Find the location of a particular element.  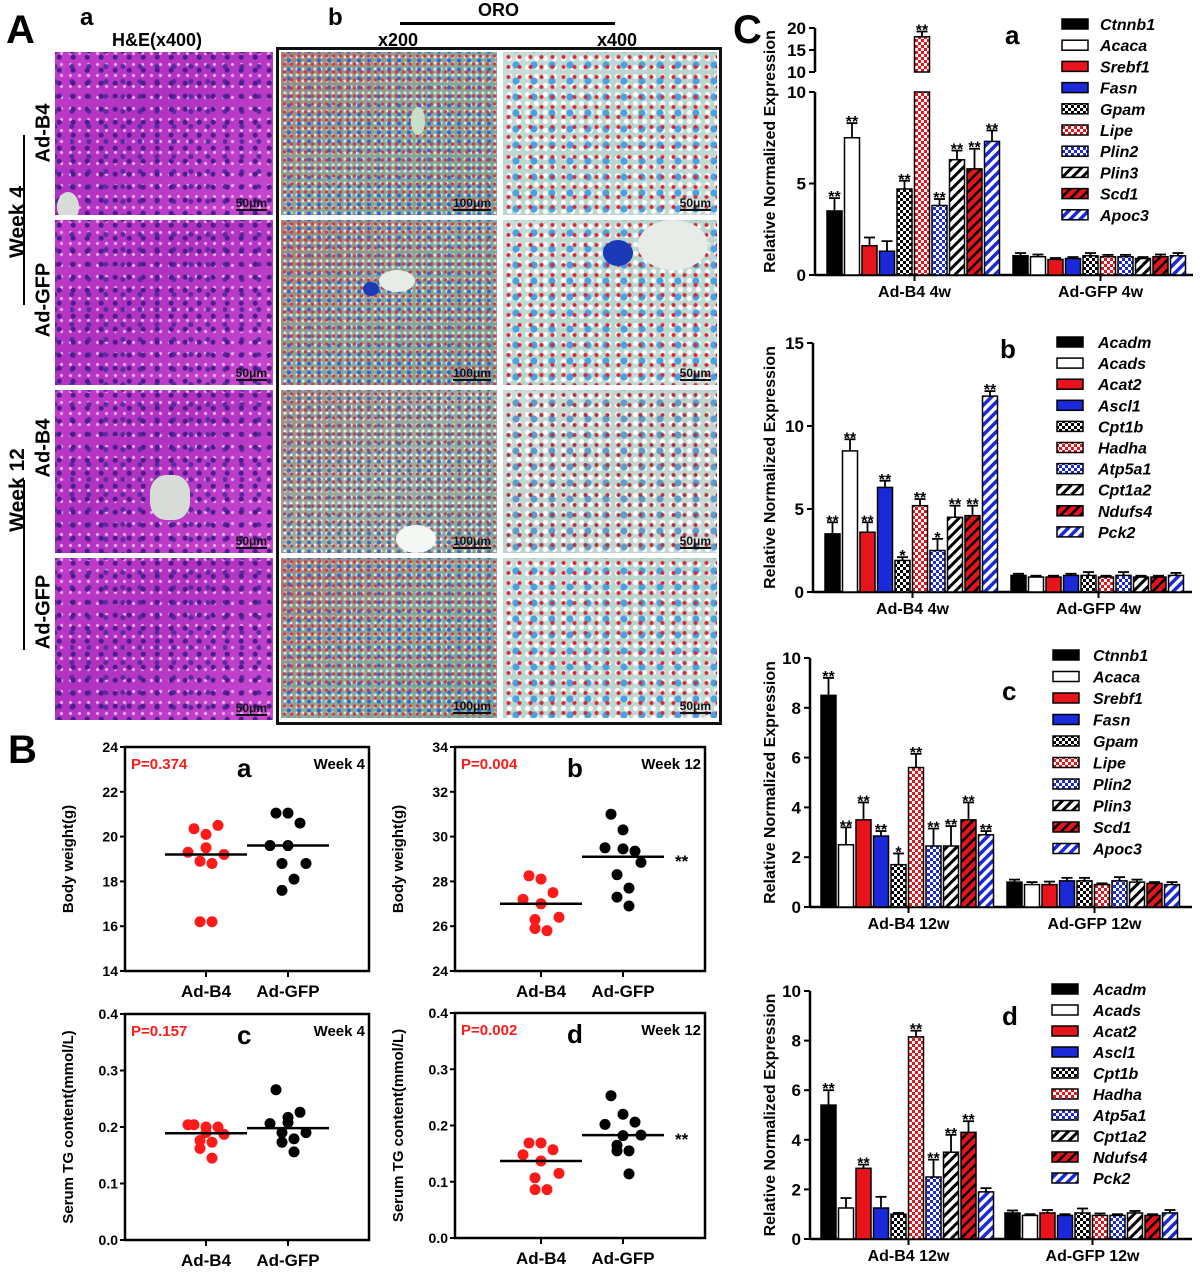

chart-letter: b is located at coordinates (1008, 349).